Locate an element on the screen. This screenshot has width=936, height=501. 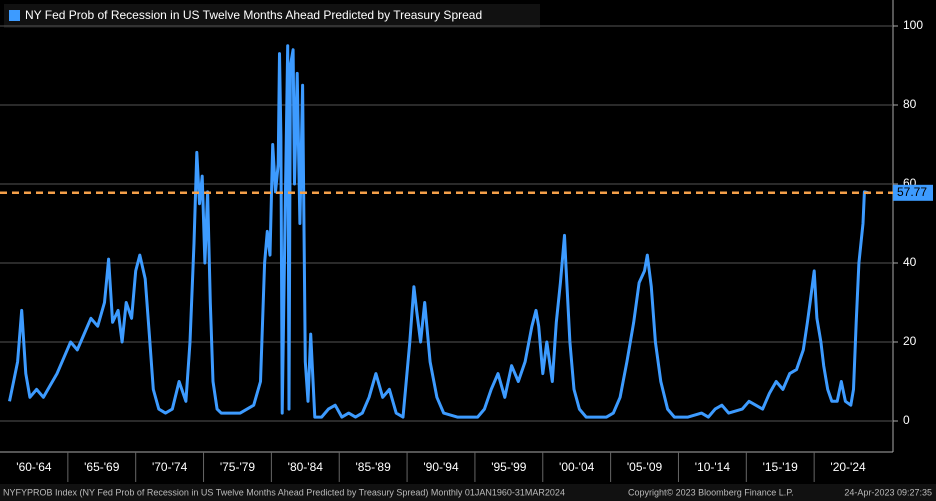
x-tick-label: '70-'74 is located at coordinates (170, 467).